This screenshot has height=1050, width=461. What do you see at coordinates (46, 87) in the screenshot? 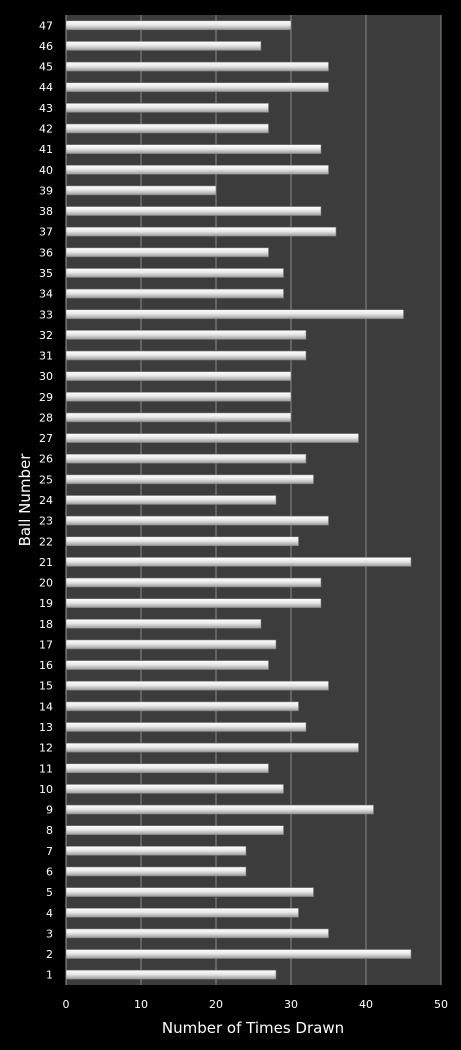
I see `y-tick-label: 44` at bounding box center [46, 87].